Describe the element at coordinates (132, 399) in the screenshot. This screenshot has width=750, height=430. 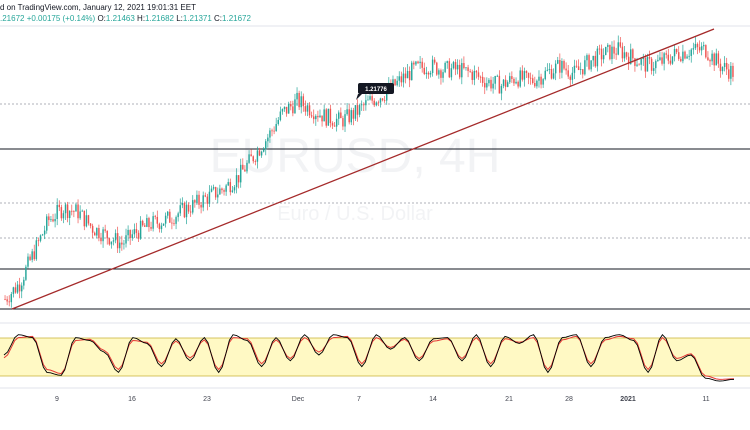
I see `x-tick-label: 16` at that location.